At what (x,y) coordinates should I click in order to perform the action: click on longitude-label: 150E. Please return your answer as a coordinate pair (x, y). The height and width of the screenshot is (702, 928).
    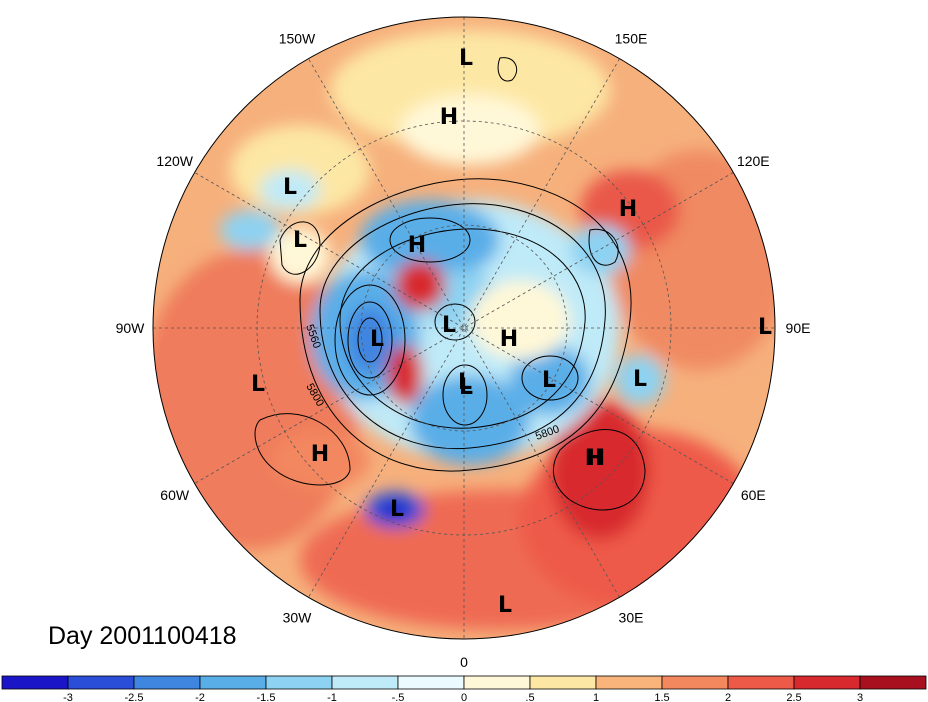
    Looking at the image, I should click on (631, 39).